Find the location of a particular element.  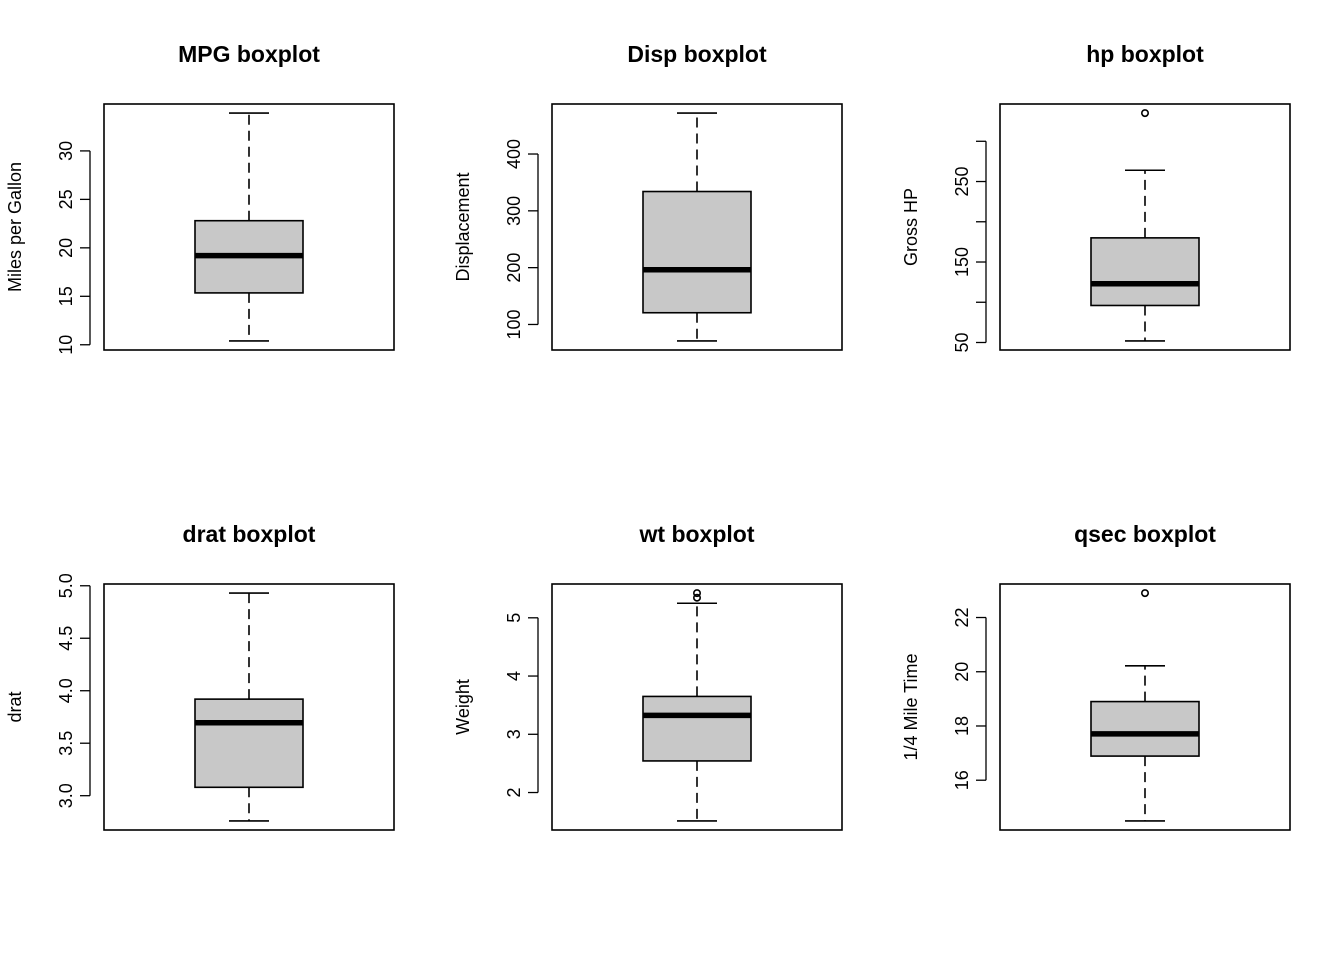

boxplot-panel: drat boxplot 3.0 3.5 4.0 4.5 5.0 drat is located at coordinates (200, 676).